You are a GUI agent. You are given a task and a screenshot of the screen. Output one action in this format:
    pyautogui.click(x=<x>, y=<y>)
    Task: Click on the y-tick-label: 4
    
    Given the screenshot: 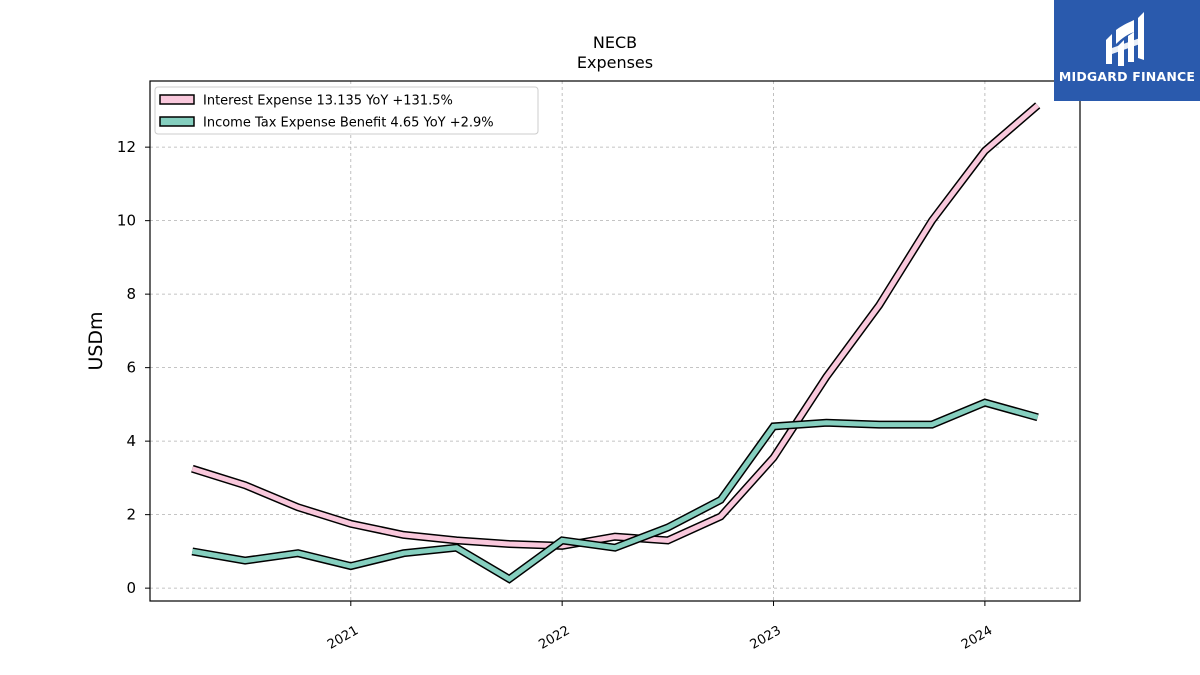 What is the action you would take?
    pyautogui.click(x=131, y=441)
    